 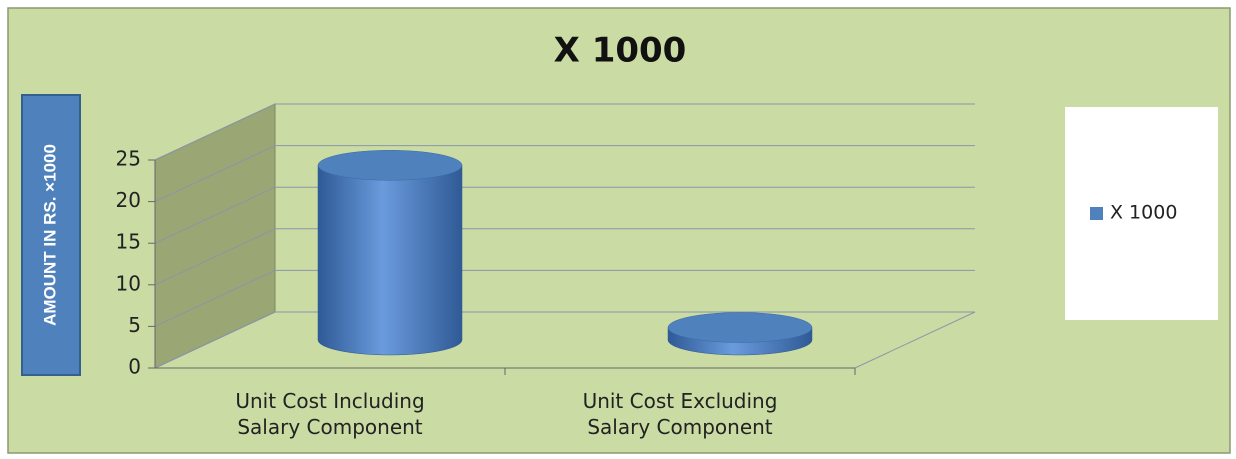 I want to click on y-tick-label: 10, so click(x=128, y=283).